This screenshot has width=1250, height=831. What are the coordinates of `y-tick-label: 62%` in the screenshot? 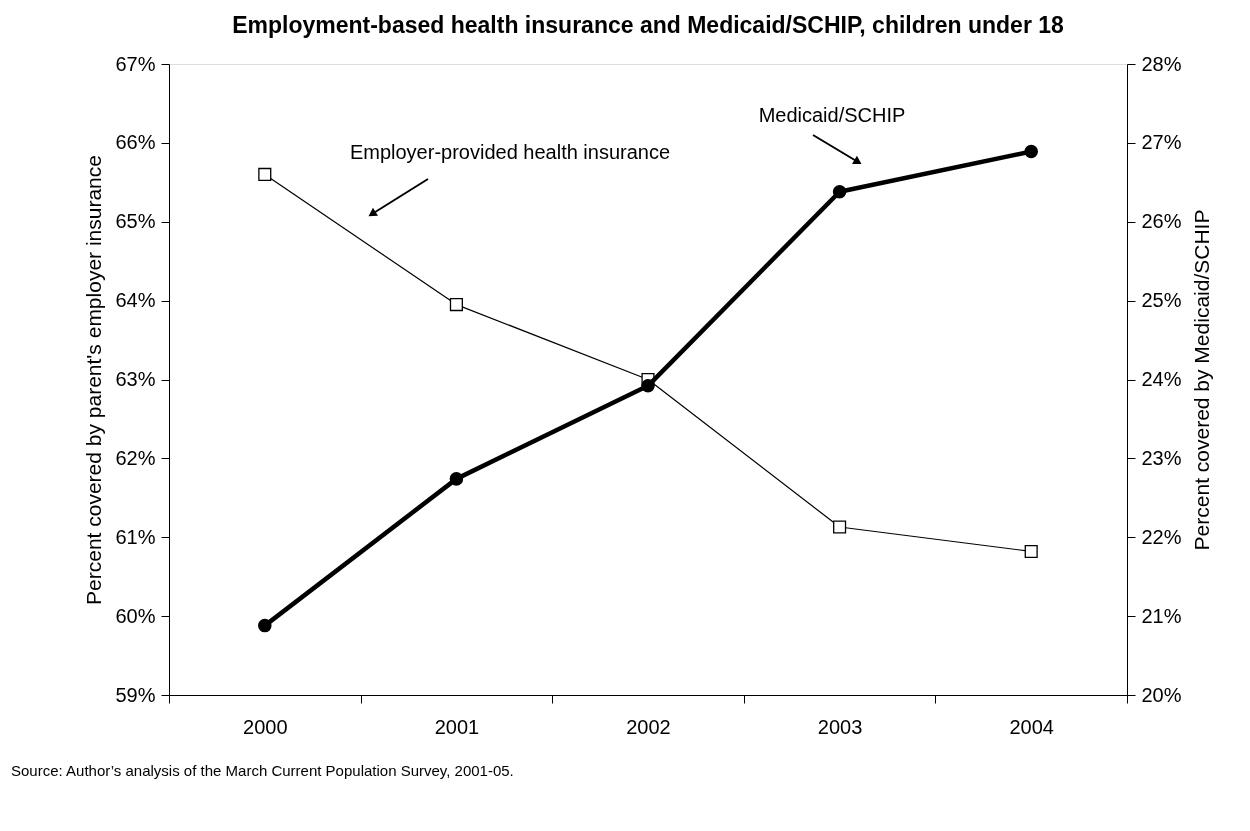 It's located at (135, 457).